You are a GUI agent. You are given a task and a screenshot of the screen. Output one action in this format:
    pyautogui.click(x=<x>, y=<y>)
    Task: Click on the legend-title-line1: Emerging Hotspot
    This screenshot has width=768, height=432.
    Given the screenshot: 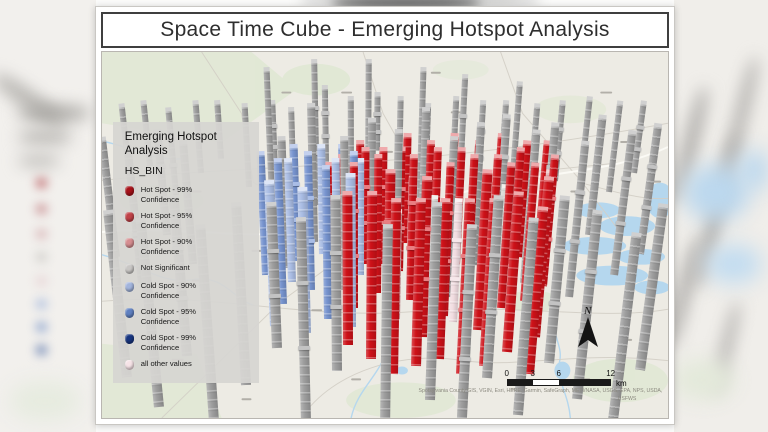 What is the action you would take?
    pyautogui.click(x=170, y=136)
    